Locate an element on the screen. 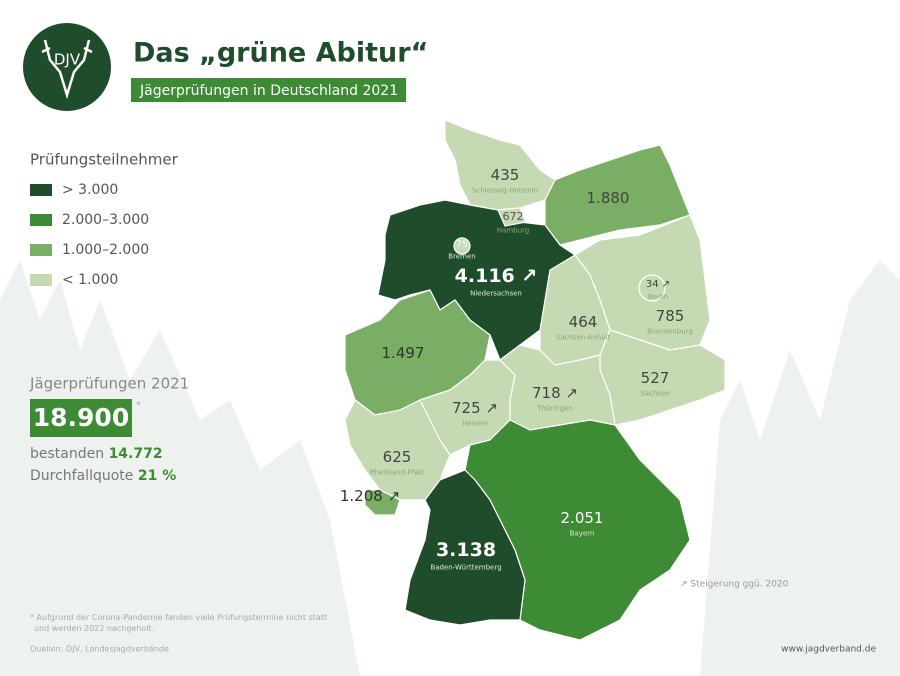  state-value: 725 ↗ is located at coordinates (475, 408).